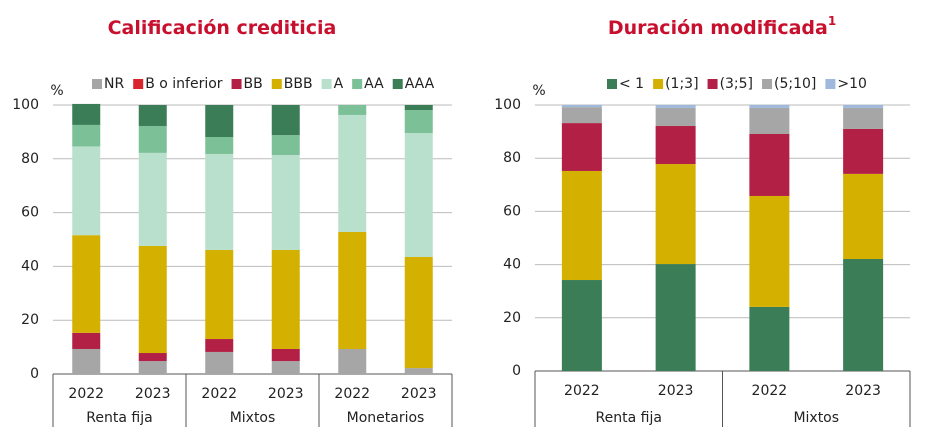 This screenshot has height=427, width=926. What do you see at coordinates (374, 84) in the screenshot?
I see `legend-label: AA` at bounding box center [374, 84].